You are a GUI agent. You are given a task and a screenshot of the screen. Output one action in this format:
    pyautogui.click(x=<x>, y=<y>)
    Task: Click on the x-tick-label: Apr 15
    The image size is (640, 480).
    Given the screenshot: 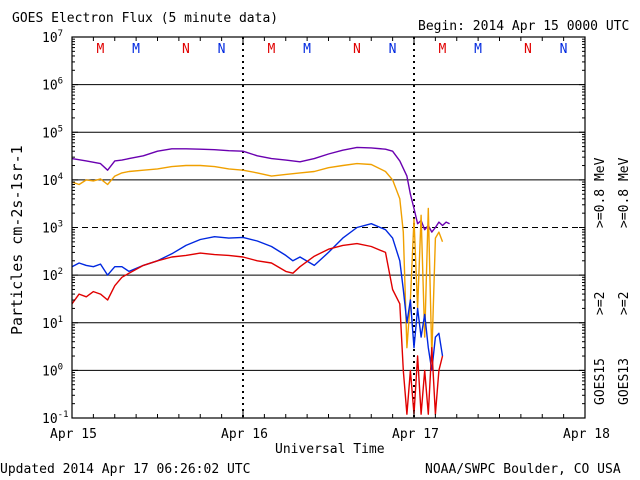 What is the action you would take?
    pyautogui.click(x=73, y=434)
    